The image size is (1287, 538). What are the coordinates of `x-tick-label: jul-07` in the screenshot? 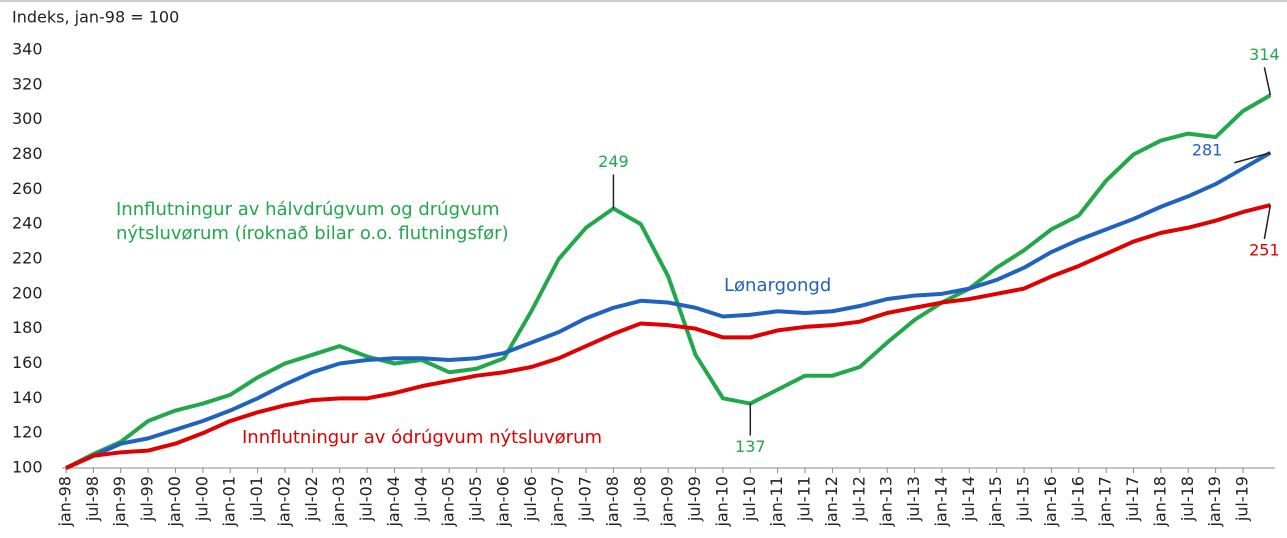 It's located at (585, 499).